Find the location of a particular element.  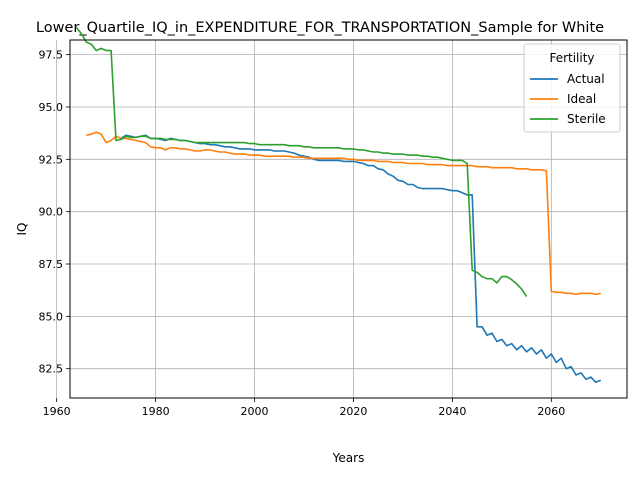

x-tick-label: 2040 is located at coordinates (452, 411).